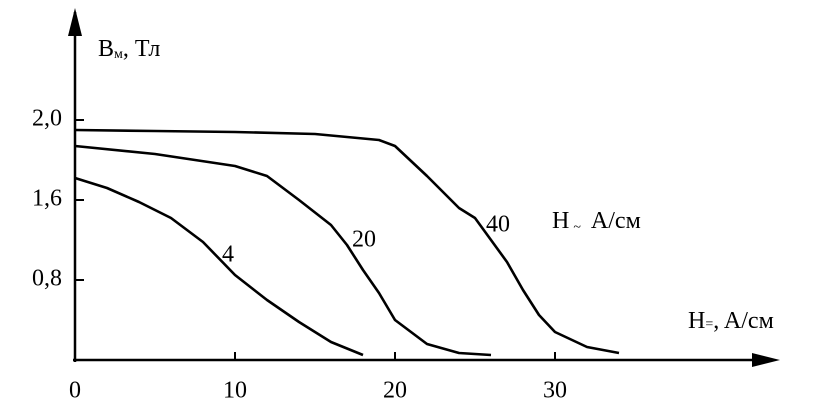  What do you see at coordinates (709, 324) in the screenshot?
I see `x-title-sub: =` at bounding box center [709, 324].